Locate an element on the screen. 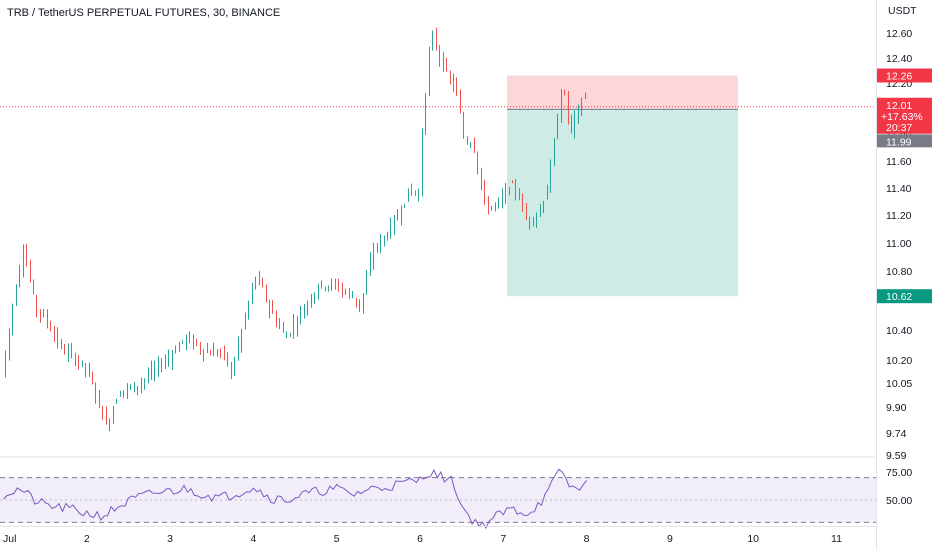  price-tick-label: 10.05 is located at coordinates (899, 384).